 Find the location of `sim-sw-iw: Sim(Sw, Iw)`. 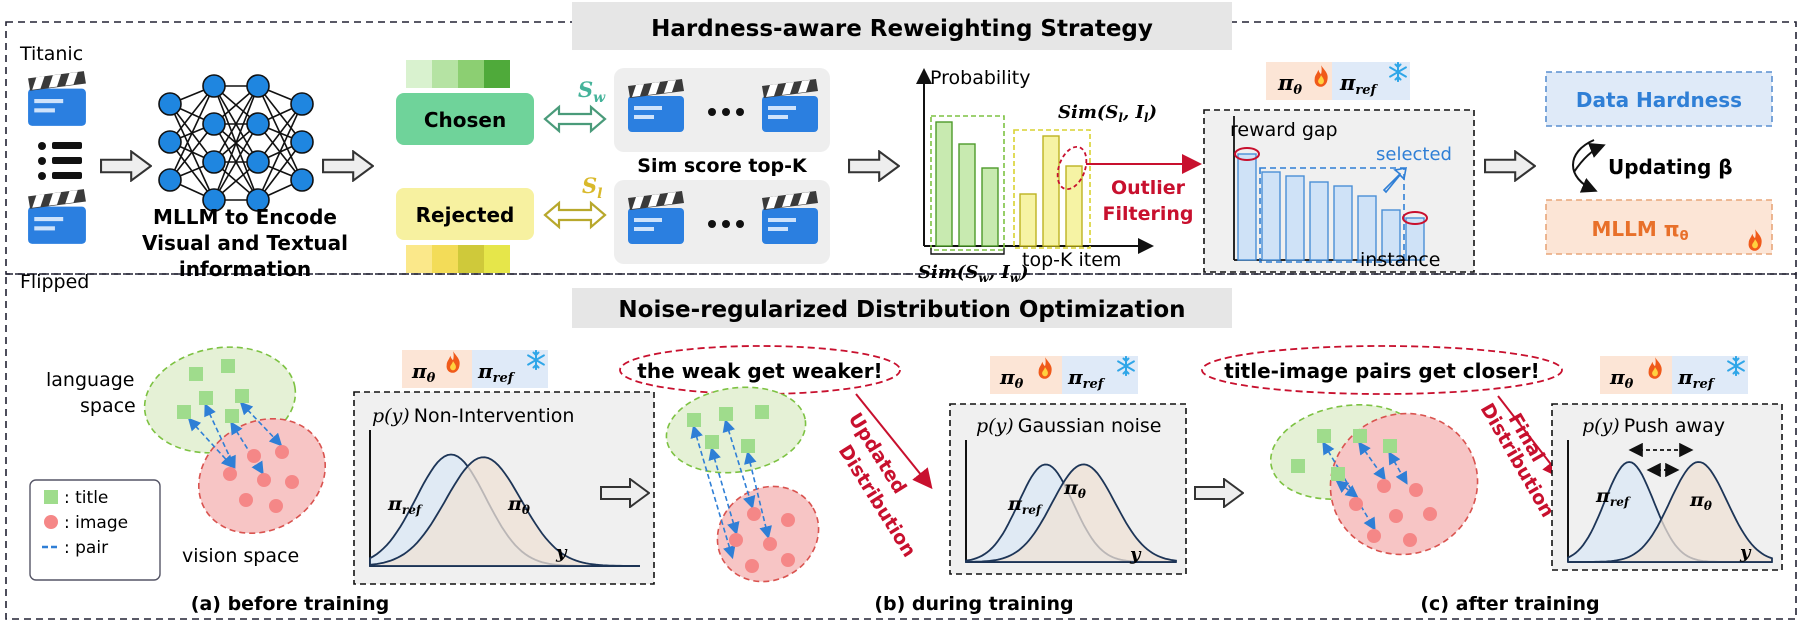

sim-sw-iw: Sim(Sw, Iw) is located at coordinates (973, 273).